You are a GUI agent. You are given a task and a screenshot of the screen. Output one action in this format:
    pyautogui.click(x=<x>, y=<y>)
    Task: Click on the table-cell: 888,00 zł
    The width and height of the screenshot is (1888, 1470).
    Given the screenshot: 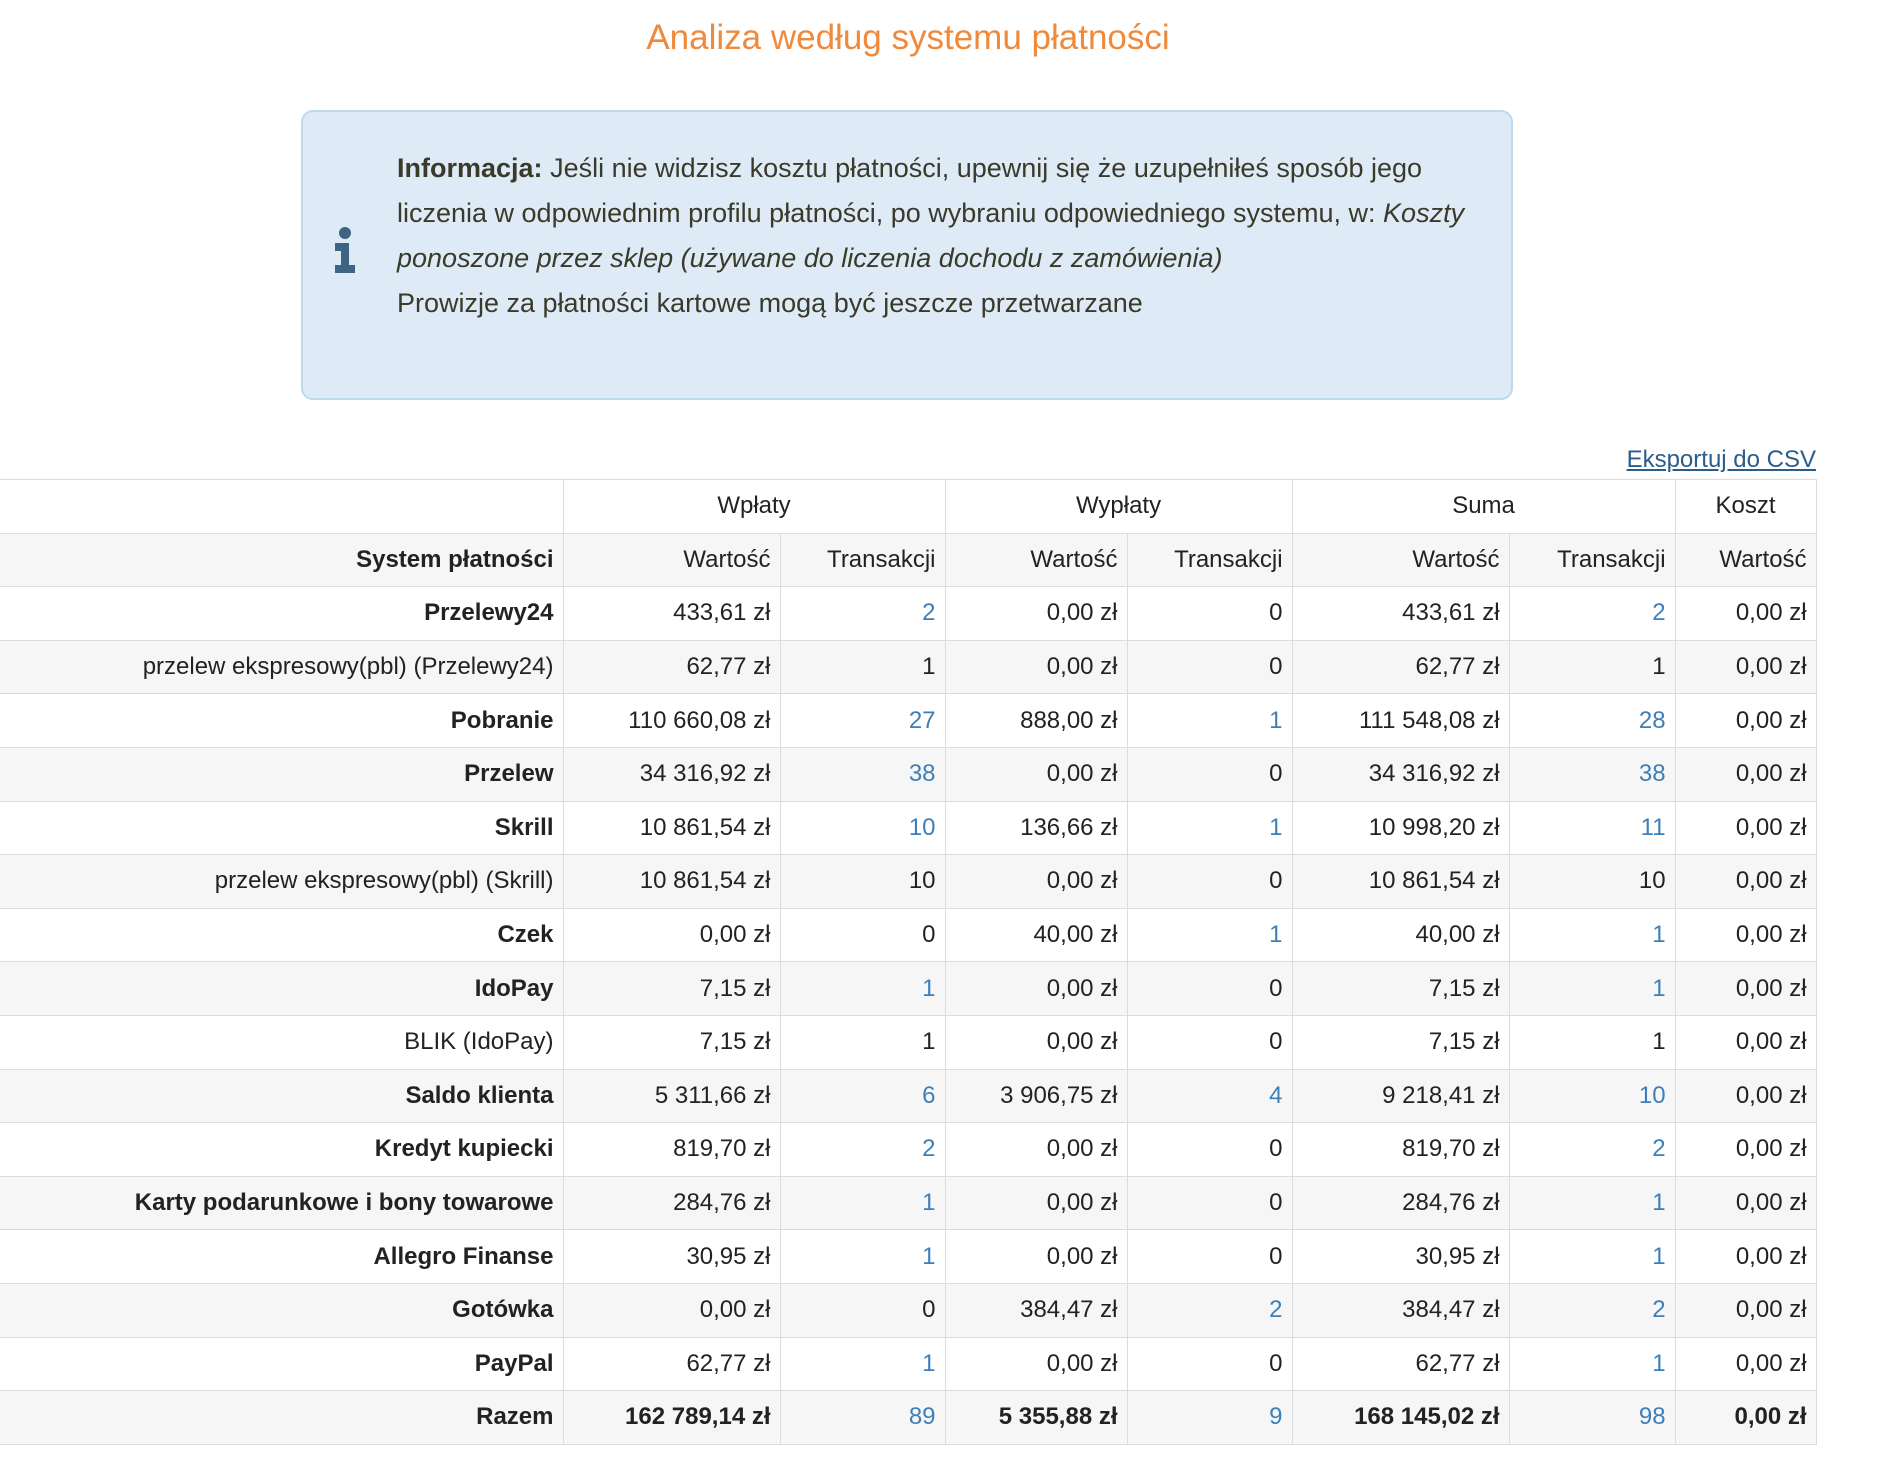 What is the action you would take?
    pyautogui.click(x=1036, y=720)
    